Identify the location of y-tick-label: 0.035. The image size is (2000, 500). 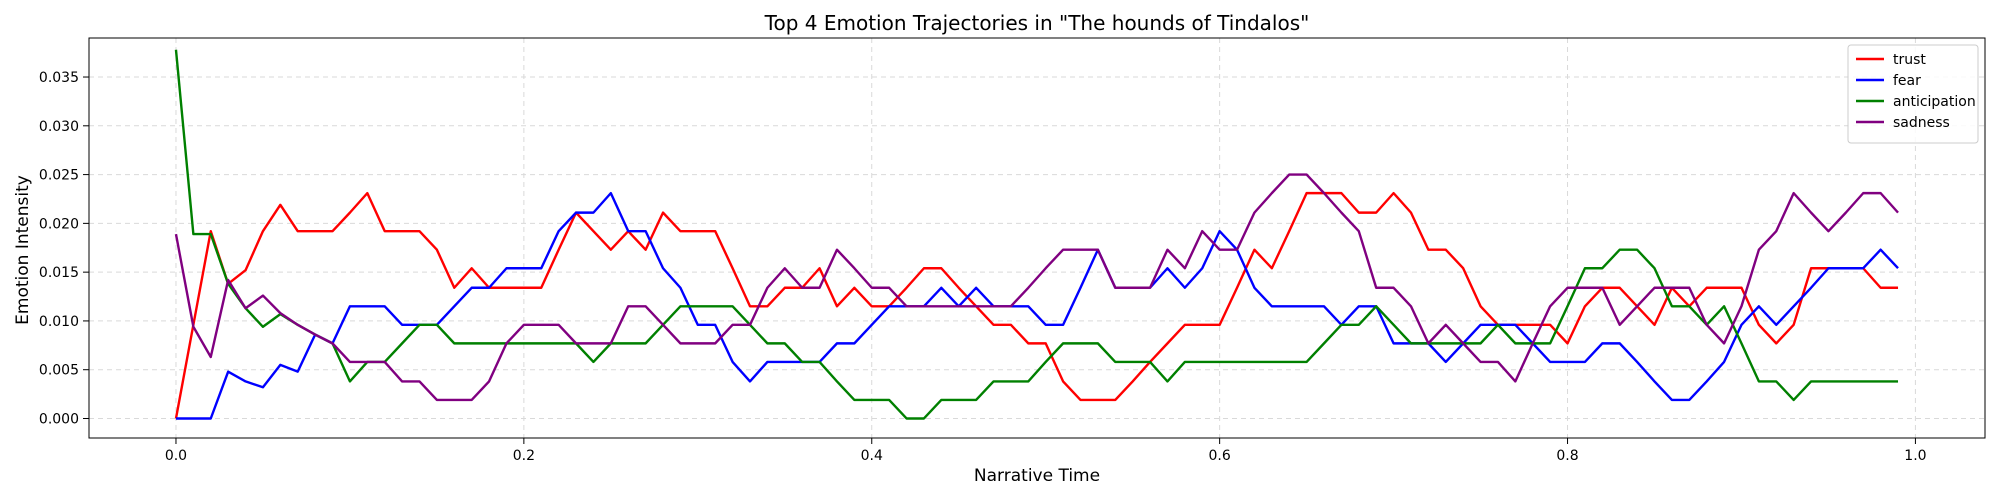
(59, 78).